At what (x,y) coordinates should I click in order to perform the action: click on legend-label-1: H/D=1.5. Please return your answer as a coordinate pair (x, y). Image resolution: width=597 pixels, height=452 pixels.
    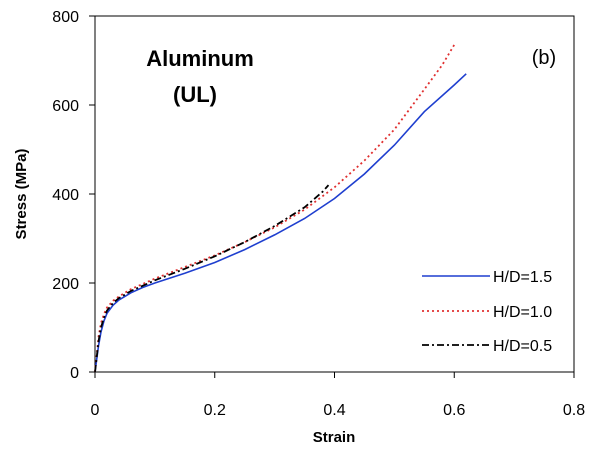
    Looking at the image, I should click on (522, 277).